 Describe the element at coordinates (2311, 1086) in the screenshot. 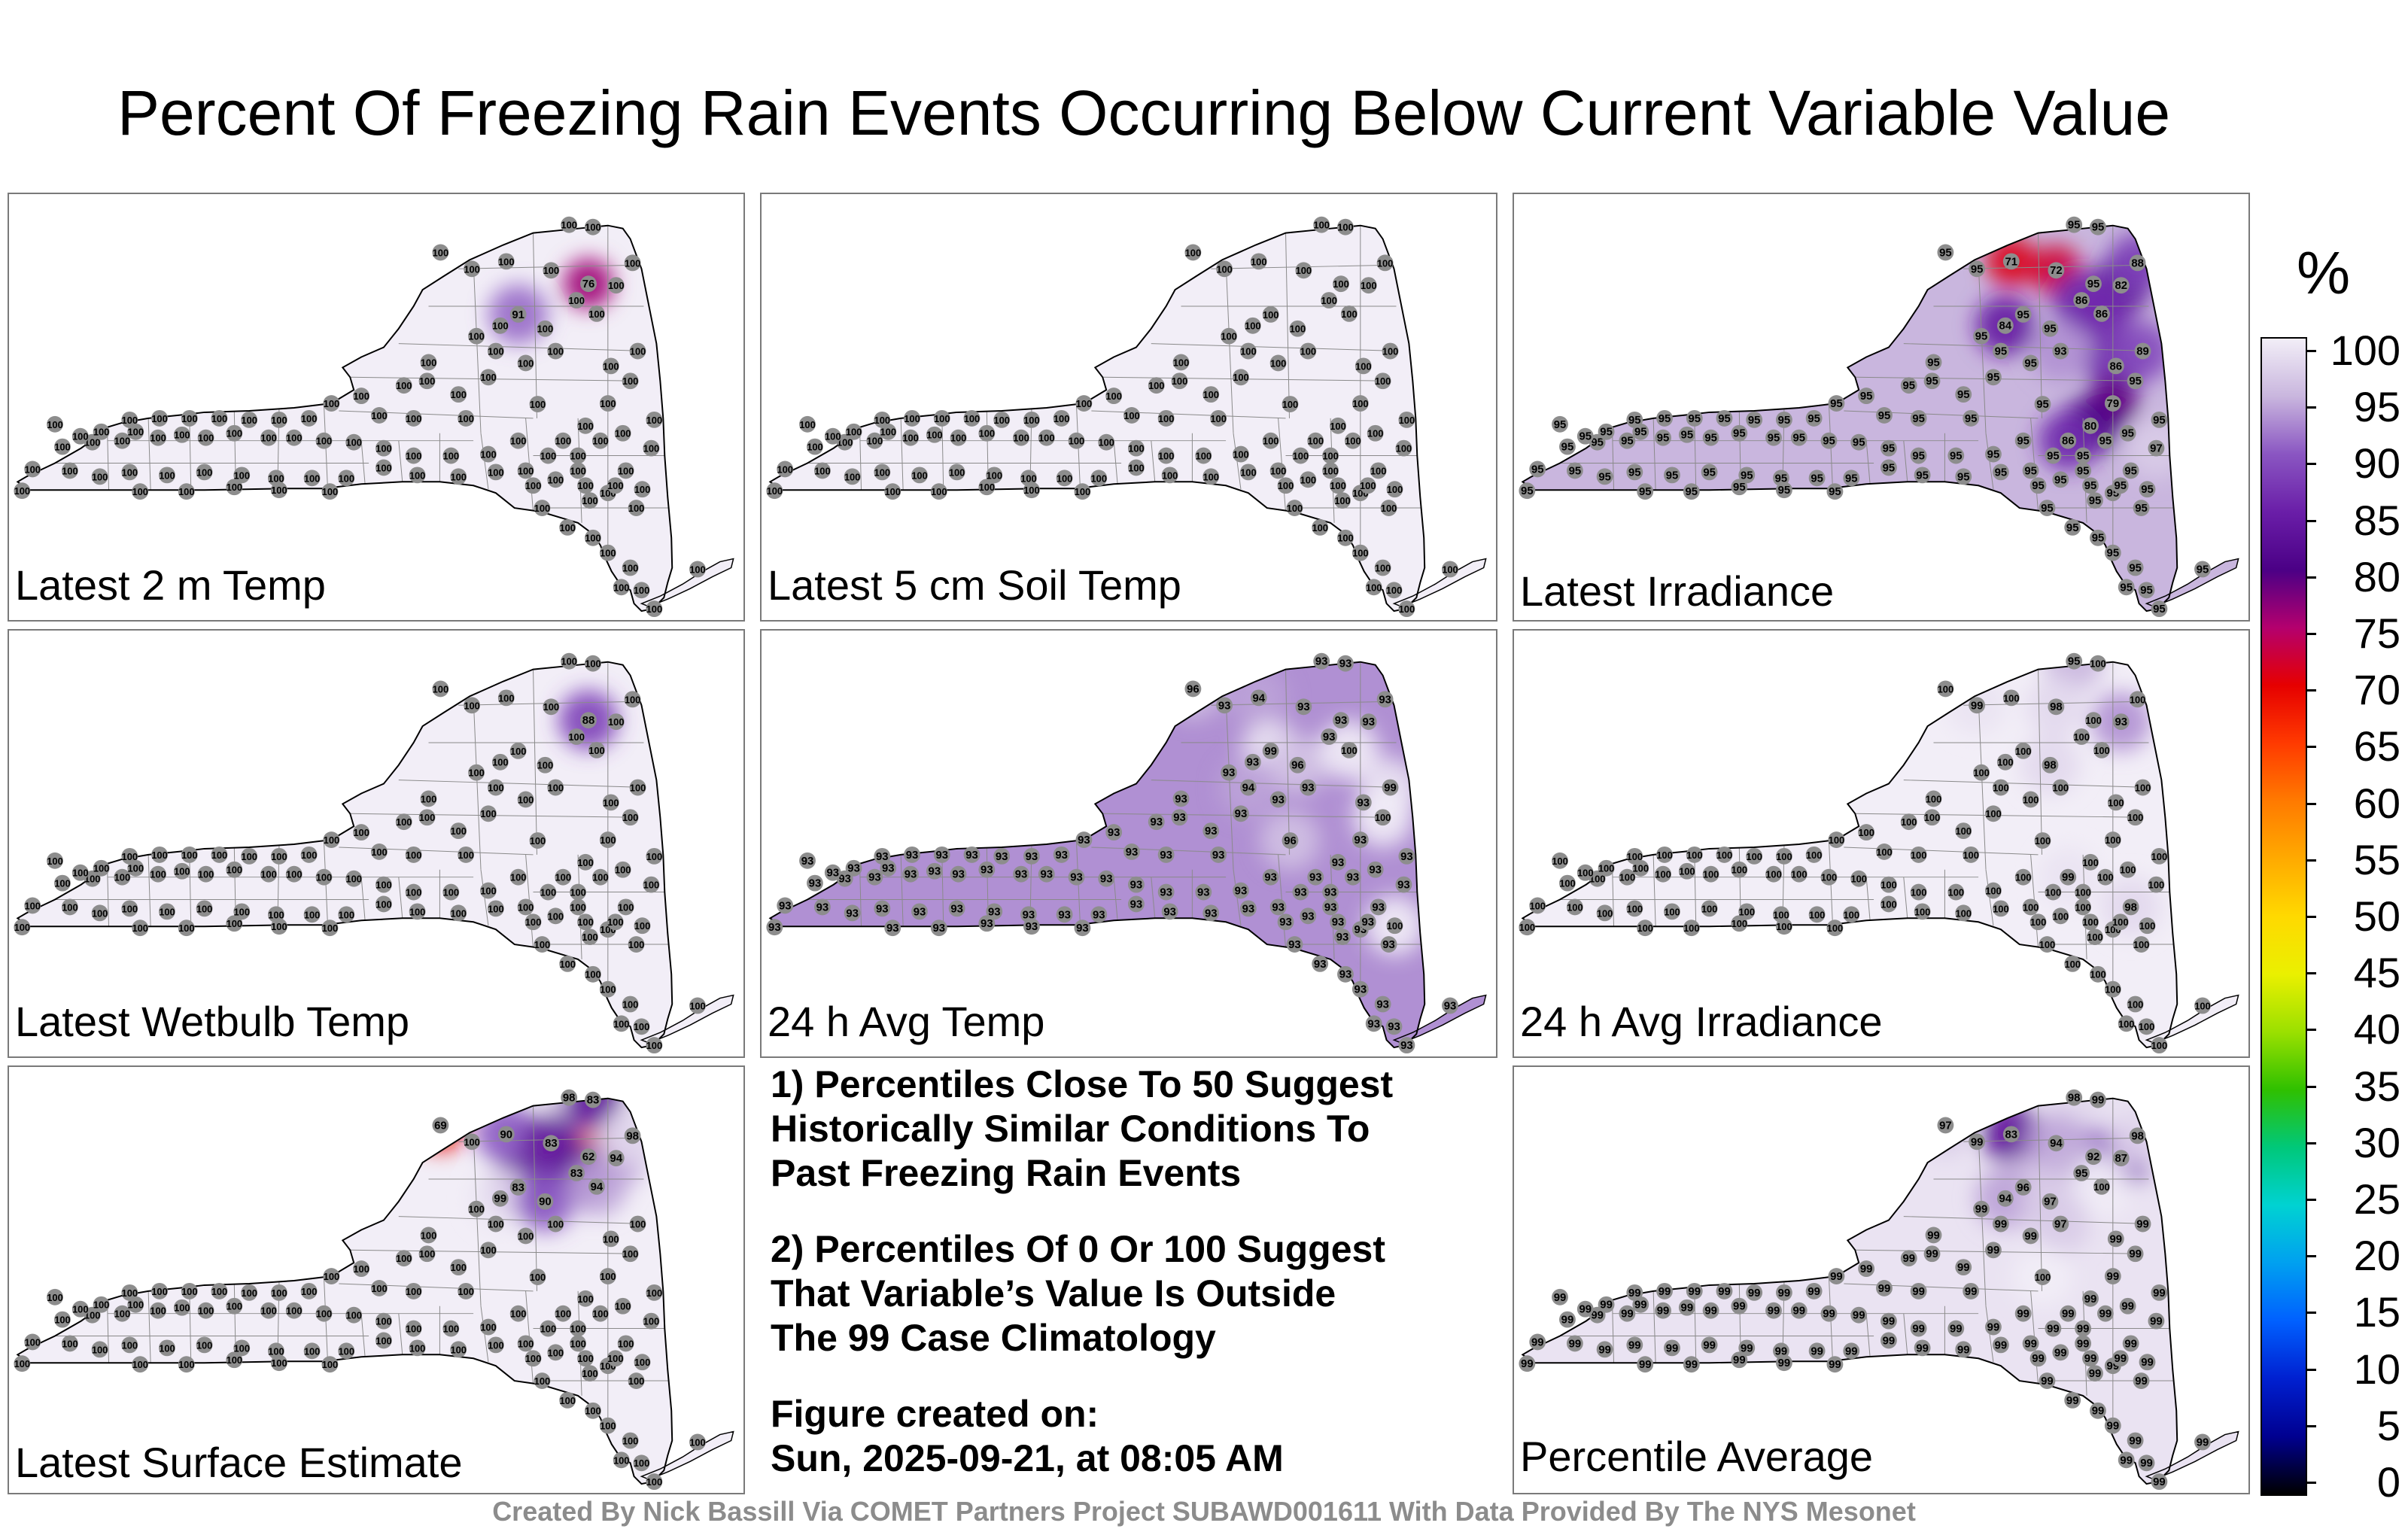

I see `colorbar-tick-mark` at that location.